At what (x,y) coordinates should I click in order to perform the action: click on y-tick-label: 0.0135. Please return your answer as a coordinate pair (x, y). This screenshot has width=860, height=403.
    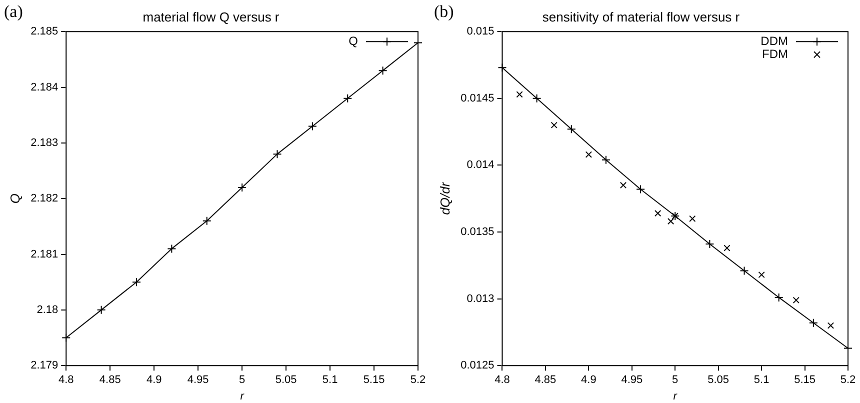
    Looking at the image, I should click on (477, 232).